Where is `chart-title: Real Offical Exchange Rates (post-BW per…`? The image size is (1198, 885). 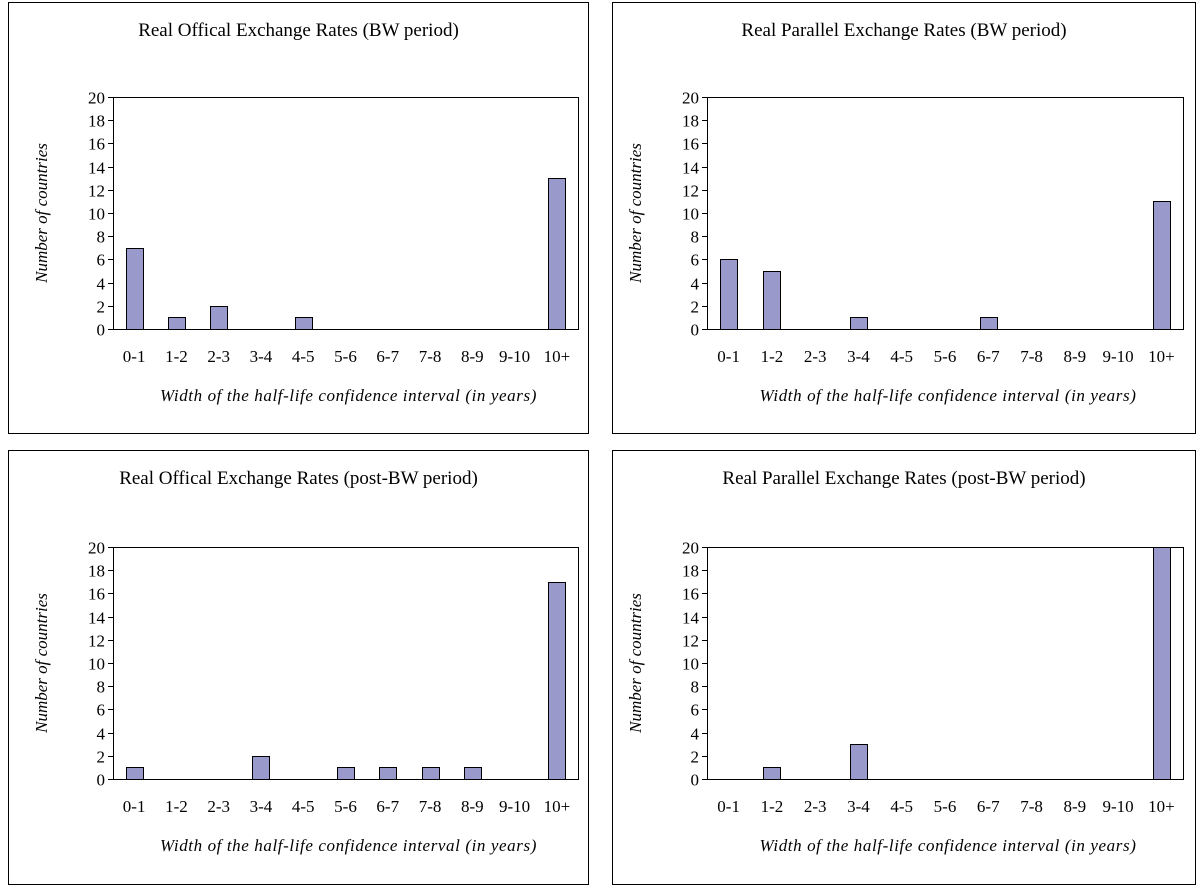
chart-title: Real Offical Exchange Rates (post-BW per… is located at coordinates (298, 478).